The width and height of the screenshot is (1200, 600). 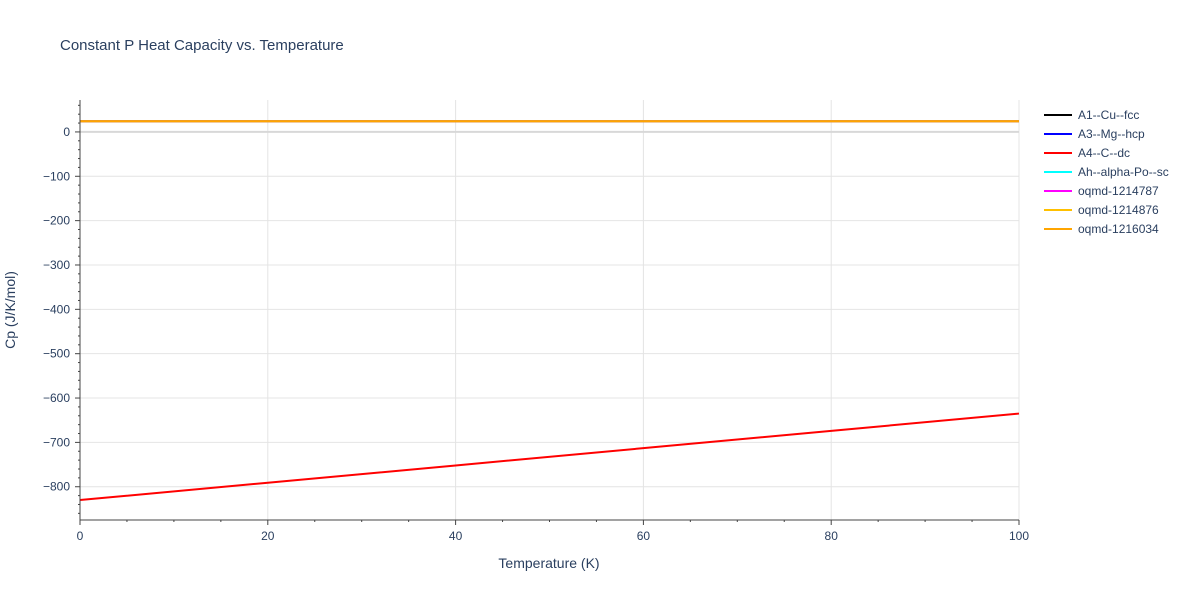 I want to click on legend-item: A1--Cu--fcc, so click(x=1091, y=115).